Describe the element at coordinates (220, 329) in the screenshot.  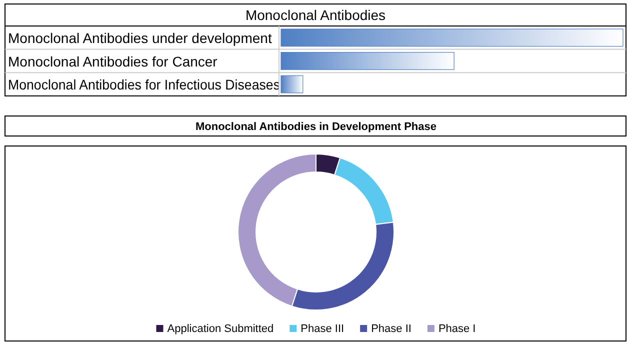
I see `legend-label: Application Submitted` at that location.